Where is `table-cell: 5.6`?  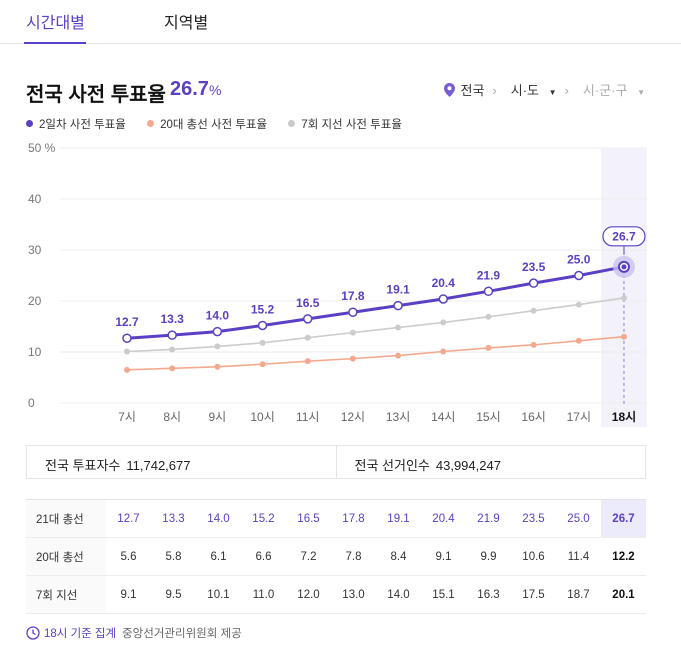 table-cell: 5.6 is located at coordinates (128, 556).